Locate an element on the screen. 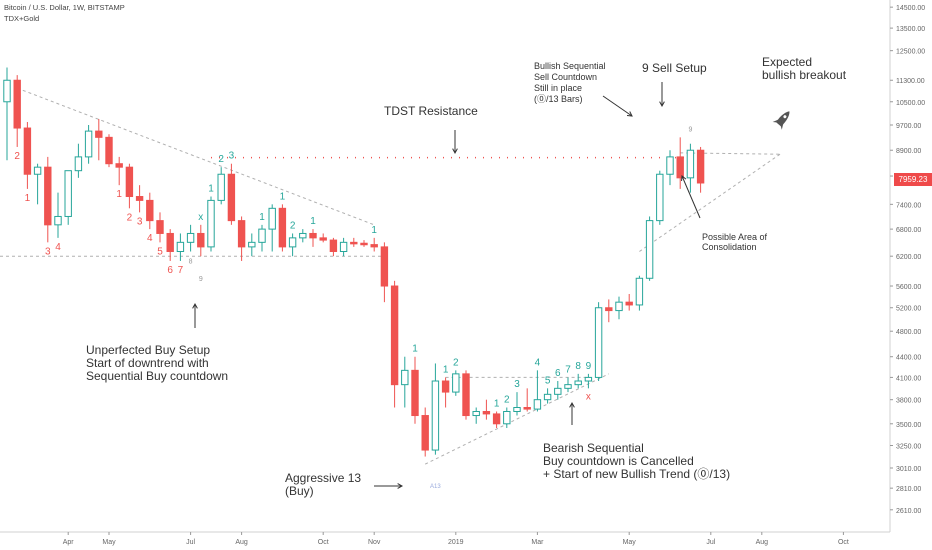  price-tick-label: 2810.00 is located at coordinates (908, 489).